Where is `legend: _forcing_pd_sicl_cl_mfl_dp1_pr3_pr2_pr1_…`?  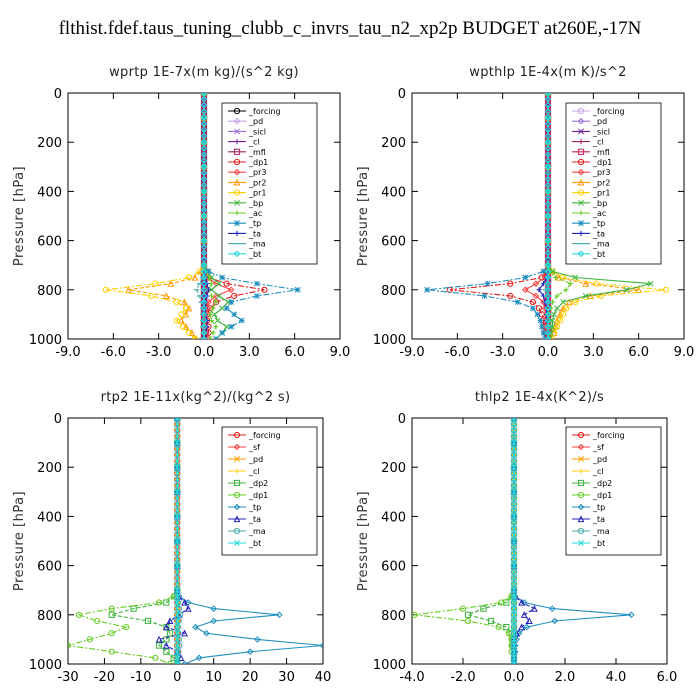 legend: _forcing_pd_sicl_cl_mfl_dp1_pr3_pr2_pr1_… is located at coordinates (269, 183).